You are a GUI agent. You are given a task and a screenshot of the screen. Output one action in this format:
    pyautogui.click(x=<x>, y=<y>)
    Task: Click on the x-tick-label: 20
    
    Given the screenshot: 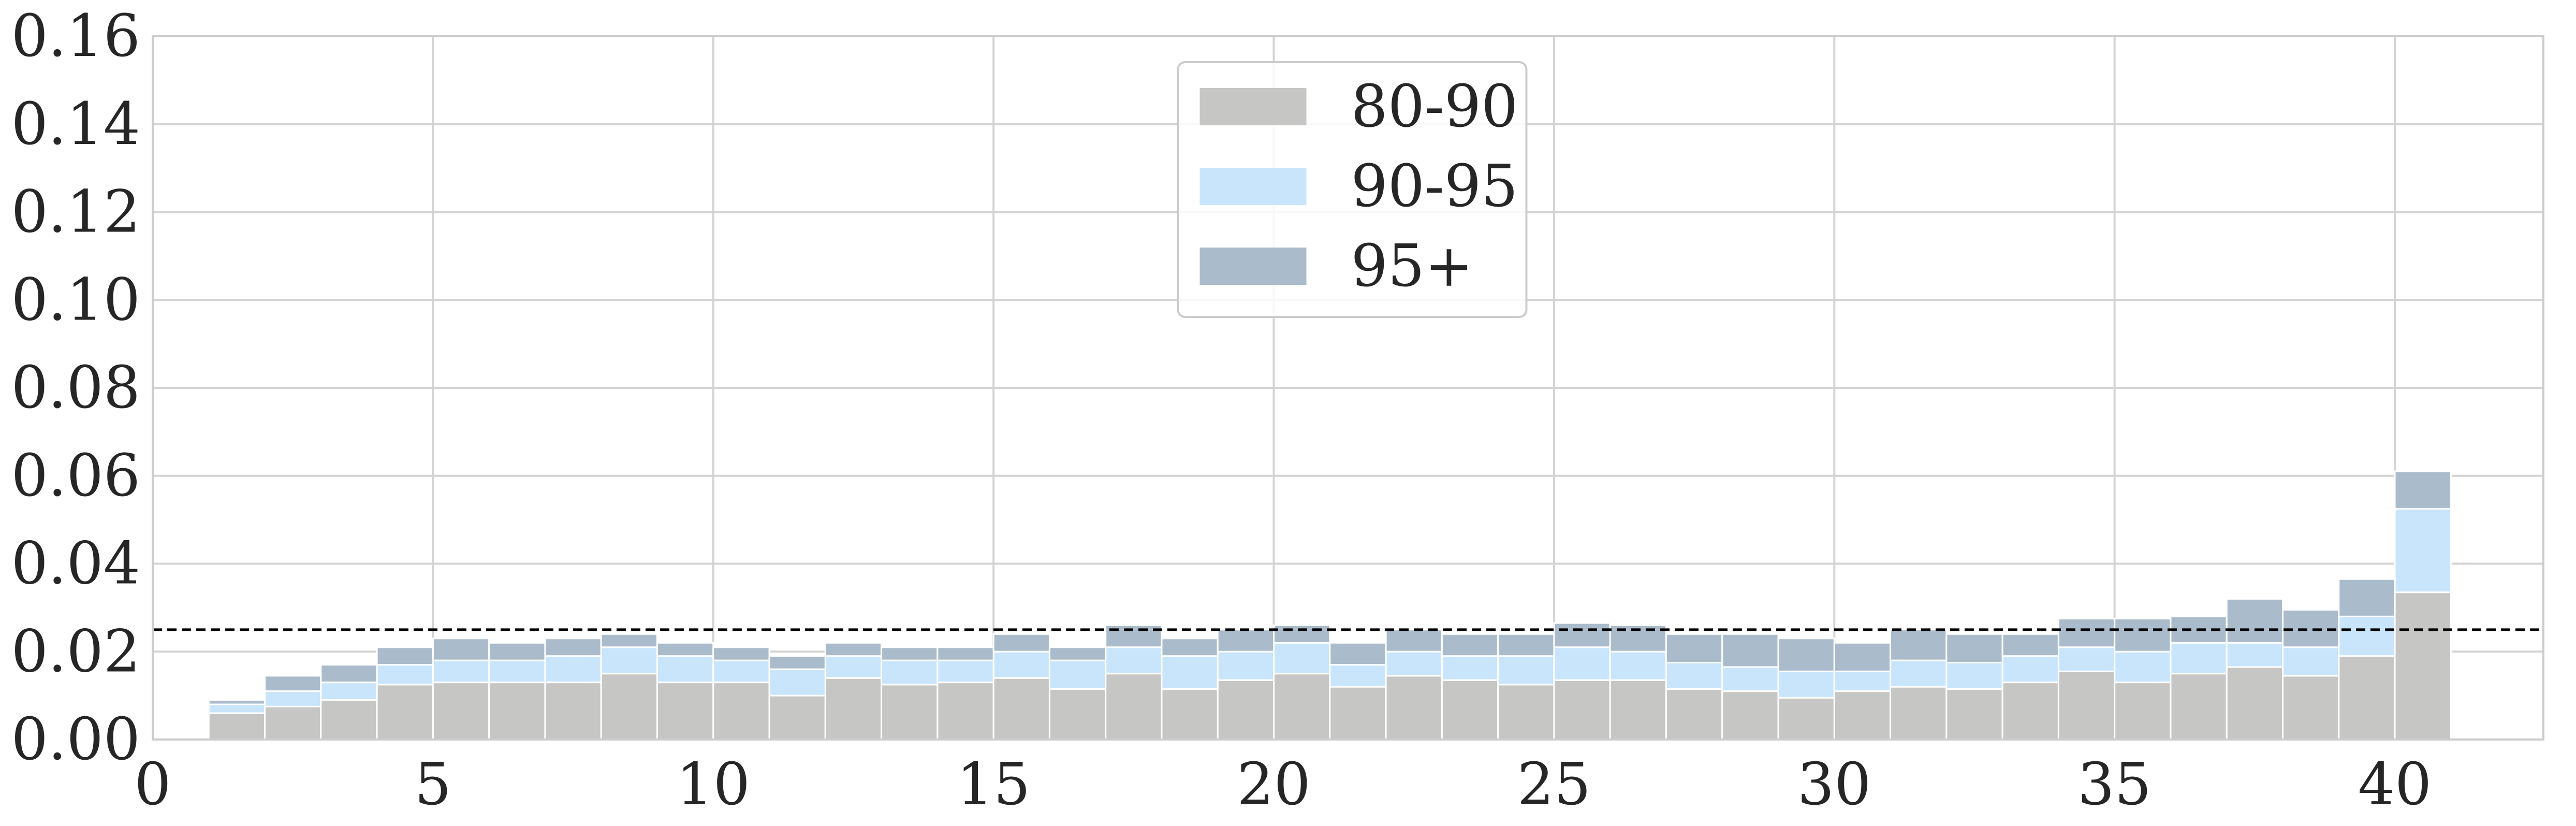 What is the action you would take?
    pyautogui.click(x=1274, y=785)
    